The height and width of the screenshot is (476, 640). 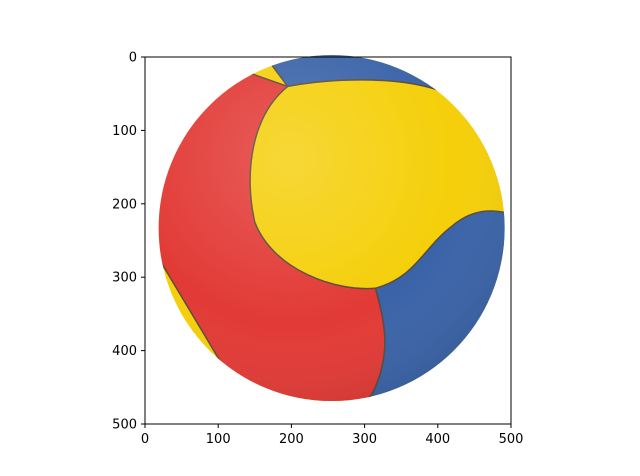 What do you see at coordinates (124, 131) in the screenshot?
I see `y-tick-label: 100` at bounding box center [124, 131].